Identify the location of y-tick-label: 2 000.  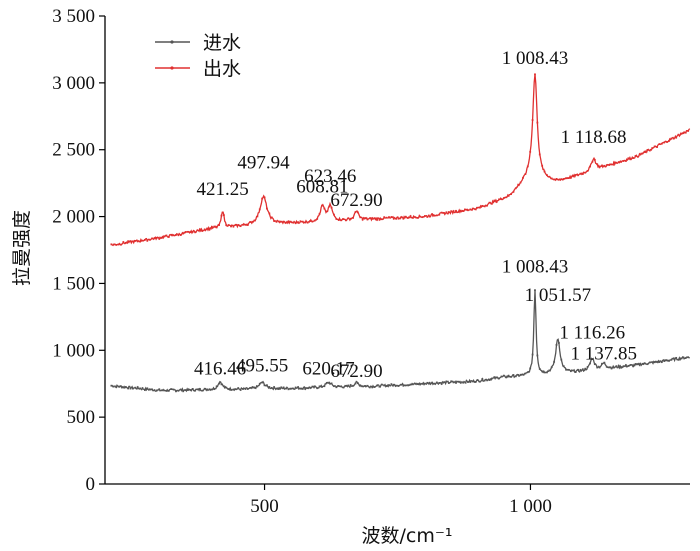
(73, 217).